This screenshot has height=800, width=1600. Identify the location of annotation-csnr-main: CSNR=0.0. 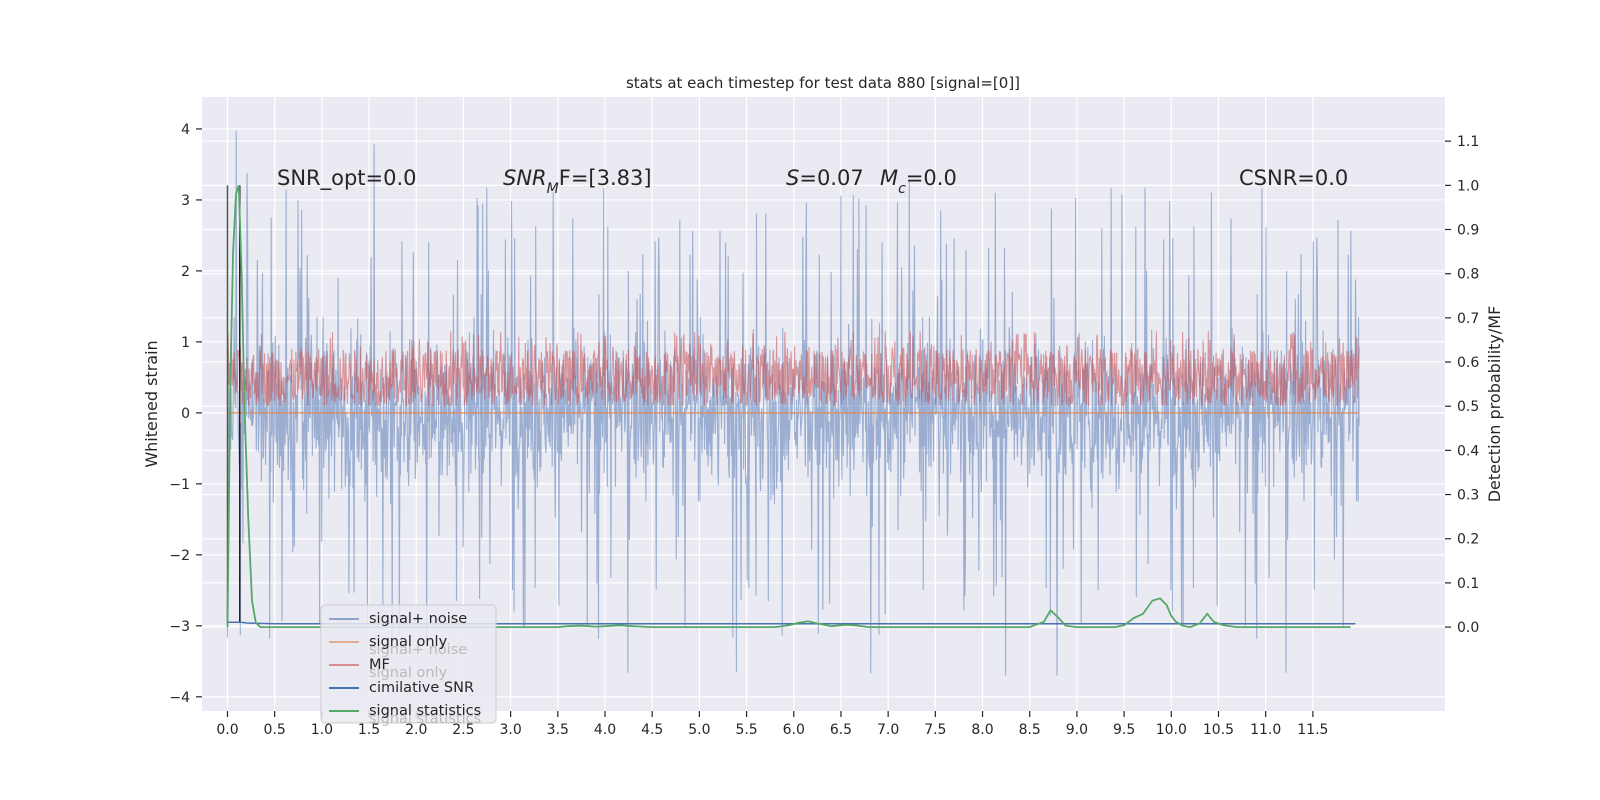
(1293, 178).